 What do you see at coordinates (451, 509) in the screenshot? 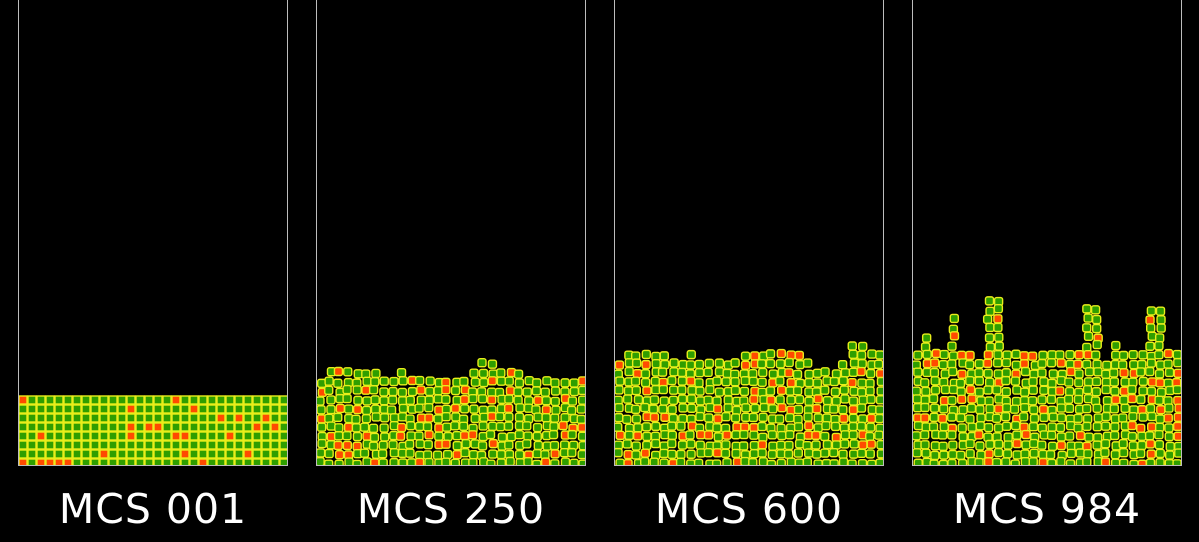
I see `panel-caption: MCS 250` at bounding box center [451, 509].